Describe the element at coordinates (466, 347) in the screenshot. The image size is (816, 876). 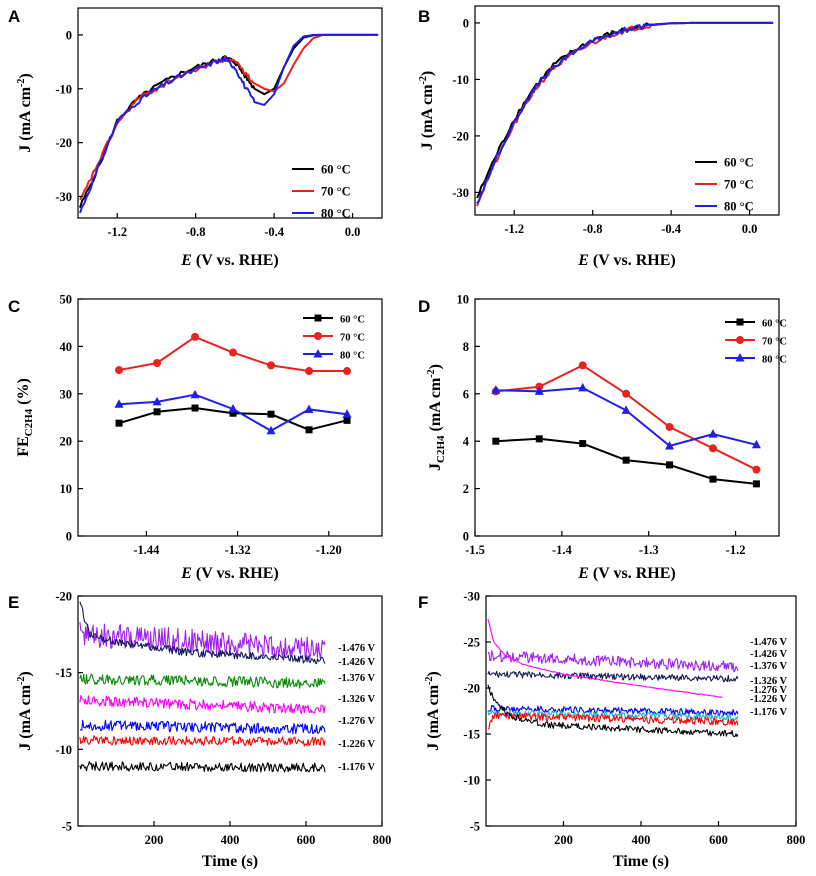
I see `y-tick-label: 8` at that location.